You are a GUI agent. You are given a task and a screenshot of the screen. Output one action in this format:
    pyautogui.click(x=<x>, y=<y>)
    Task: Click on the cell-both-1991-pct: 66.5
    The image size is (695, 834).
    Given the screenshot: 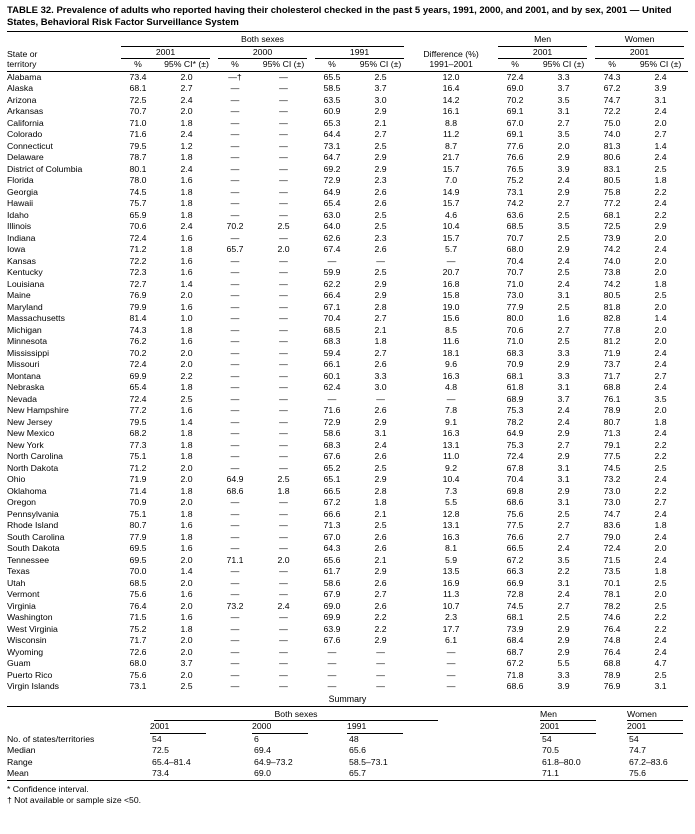 What is the action you would take?
    pyautogui.click(x=332, y=490)
    